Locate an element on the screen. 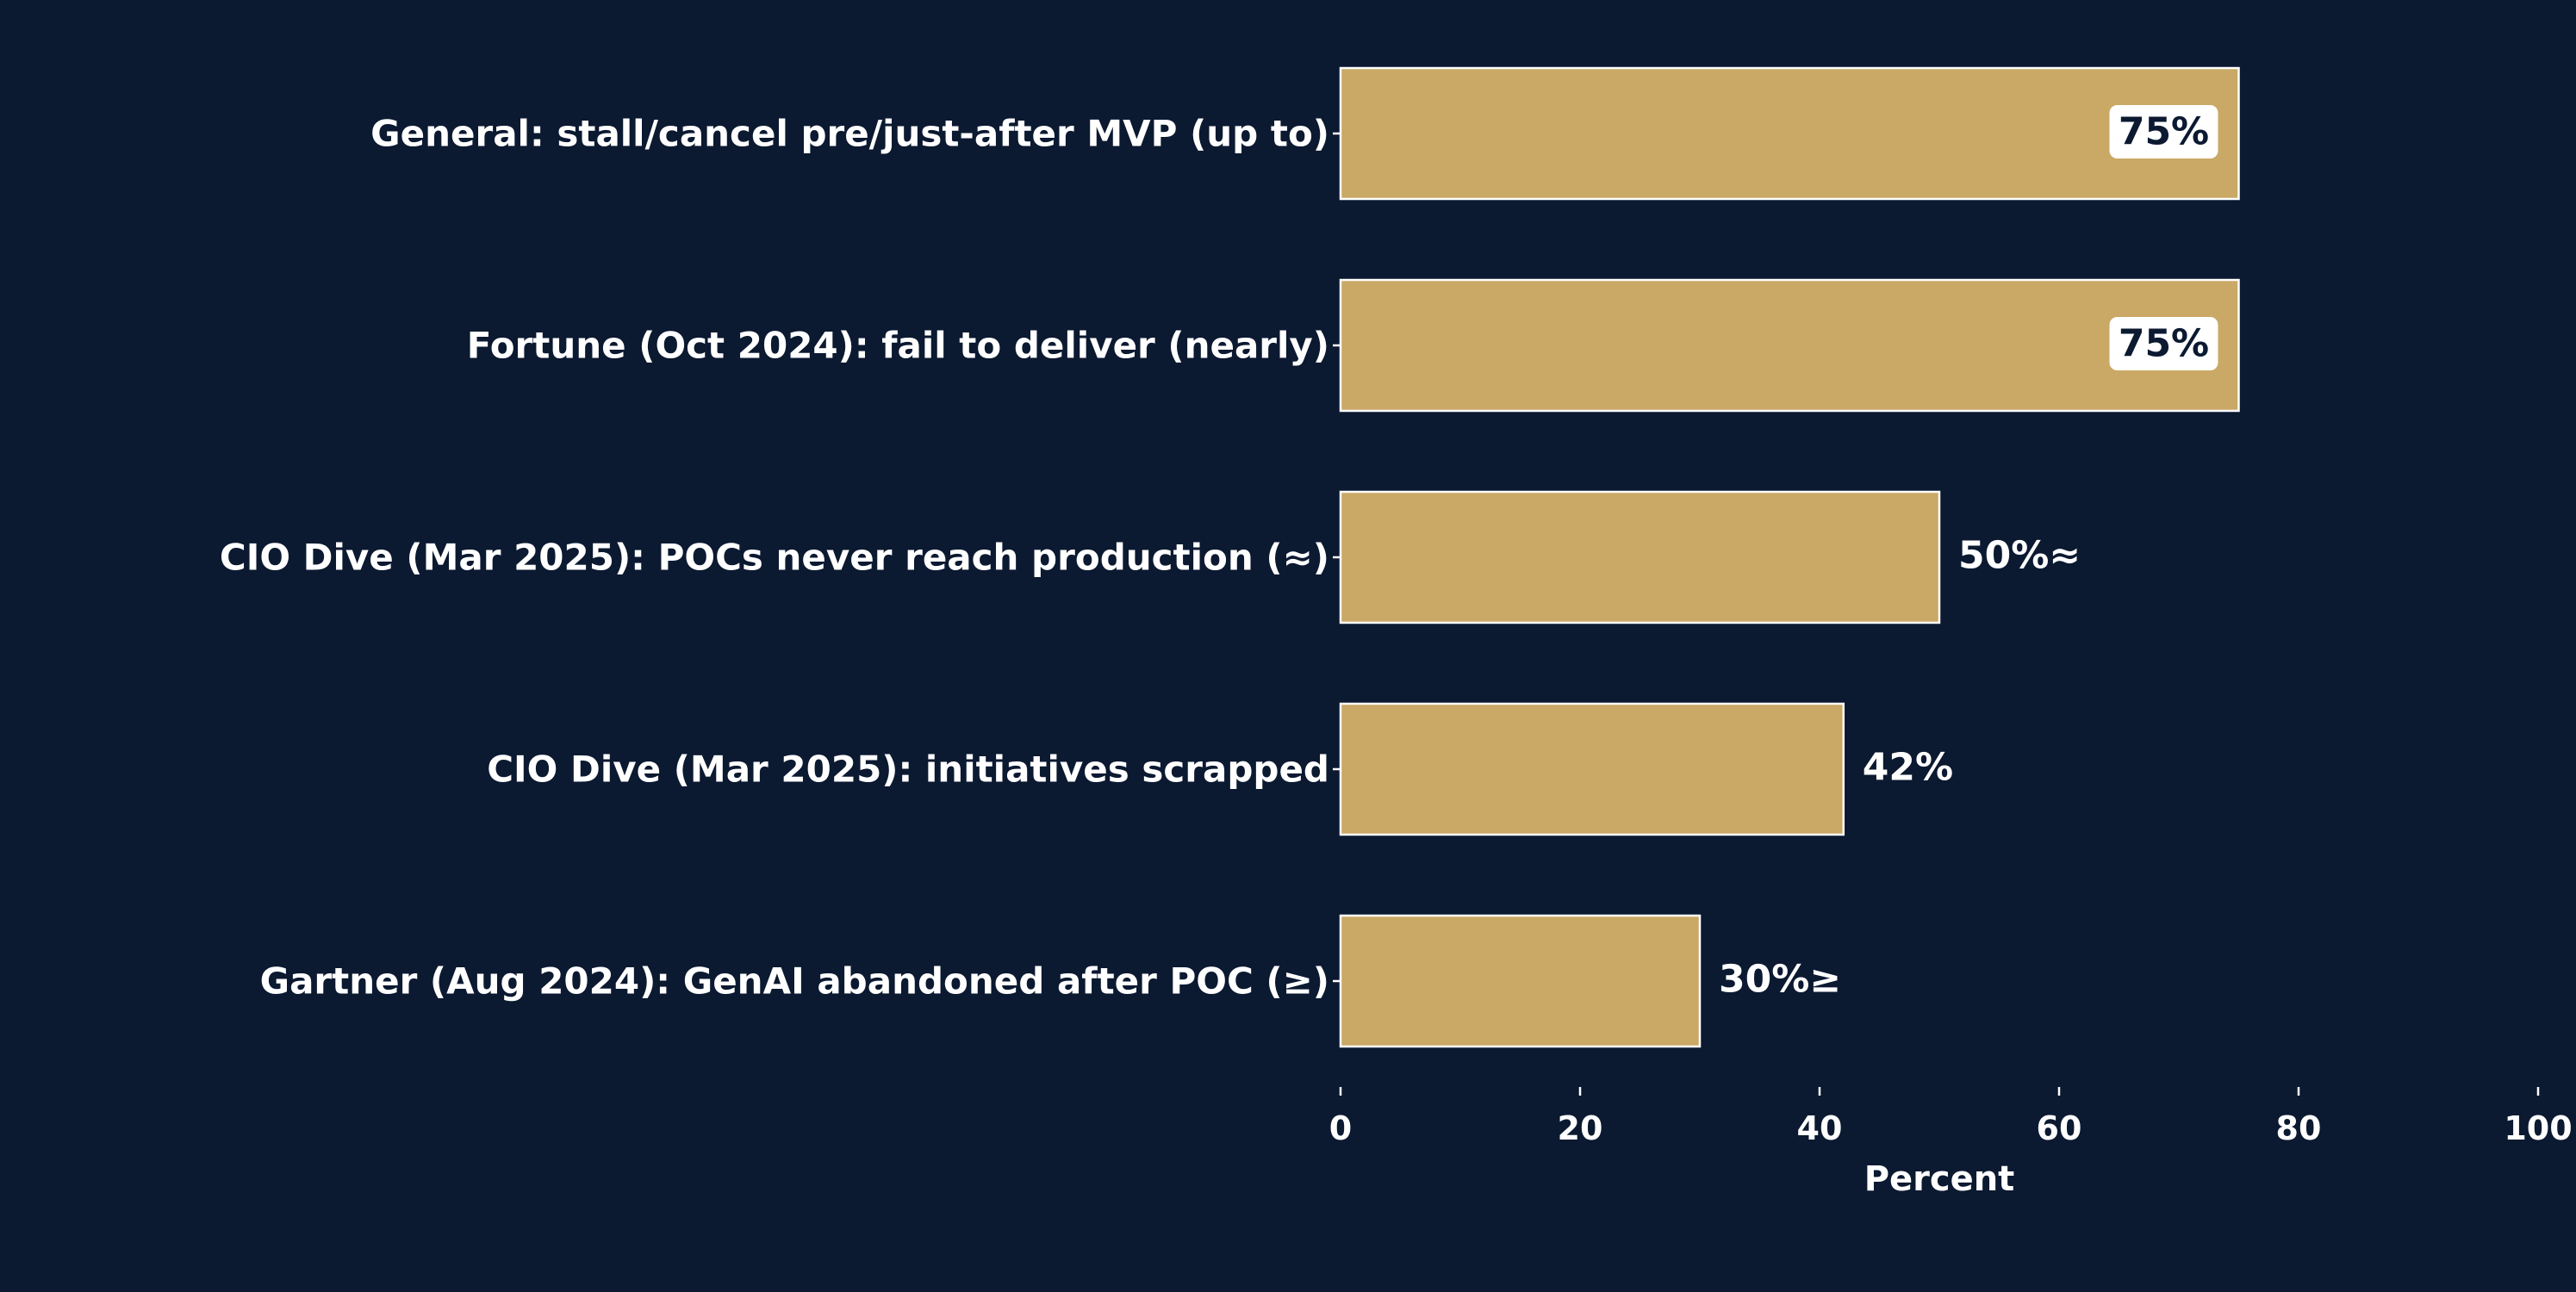 The width and height of the screenshot is (2576, 1292). x-tick-label: 60 is located at coordinates (2059, 1128).